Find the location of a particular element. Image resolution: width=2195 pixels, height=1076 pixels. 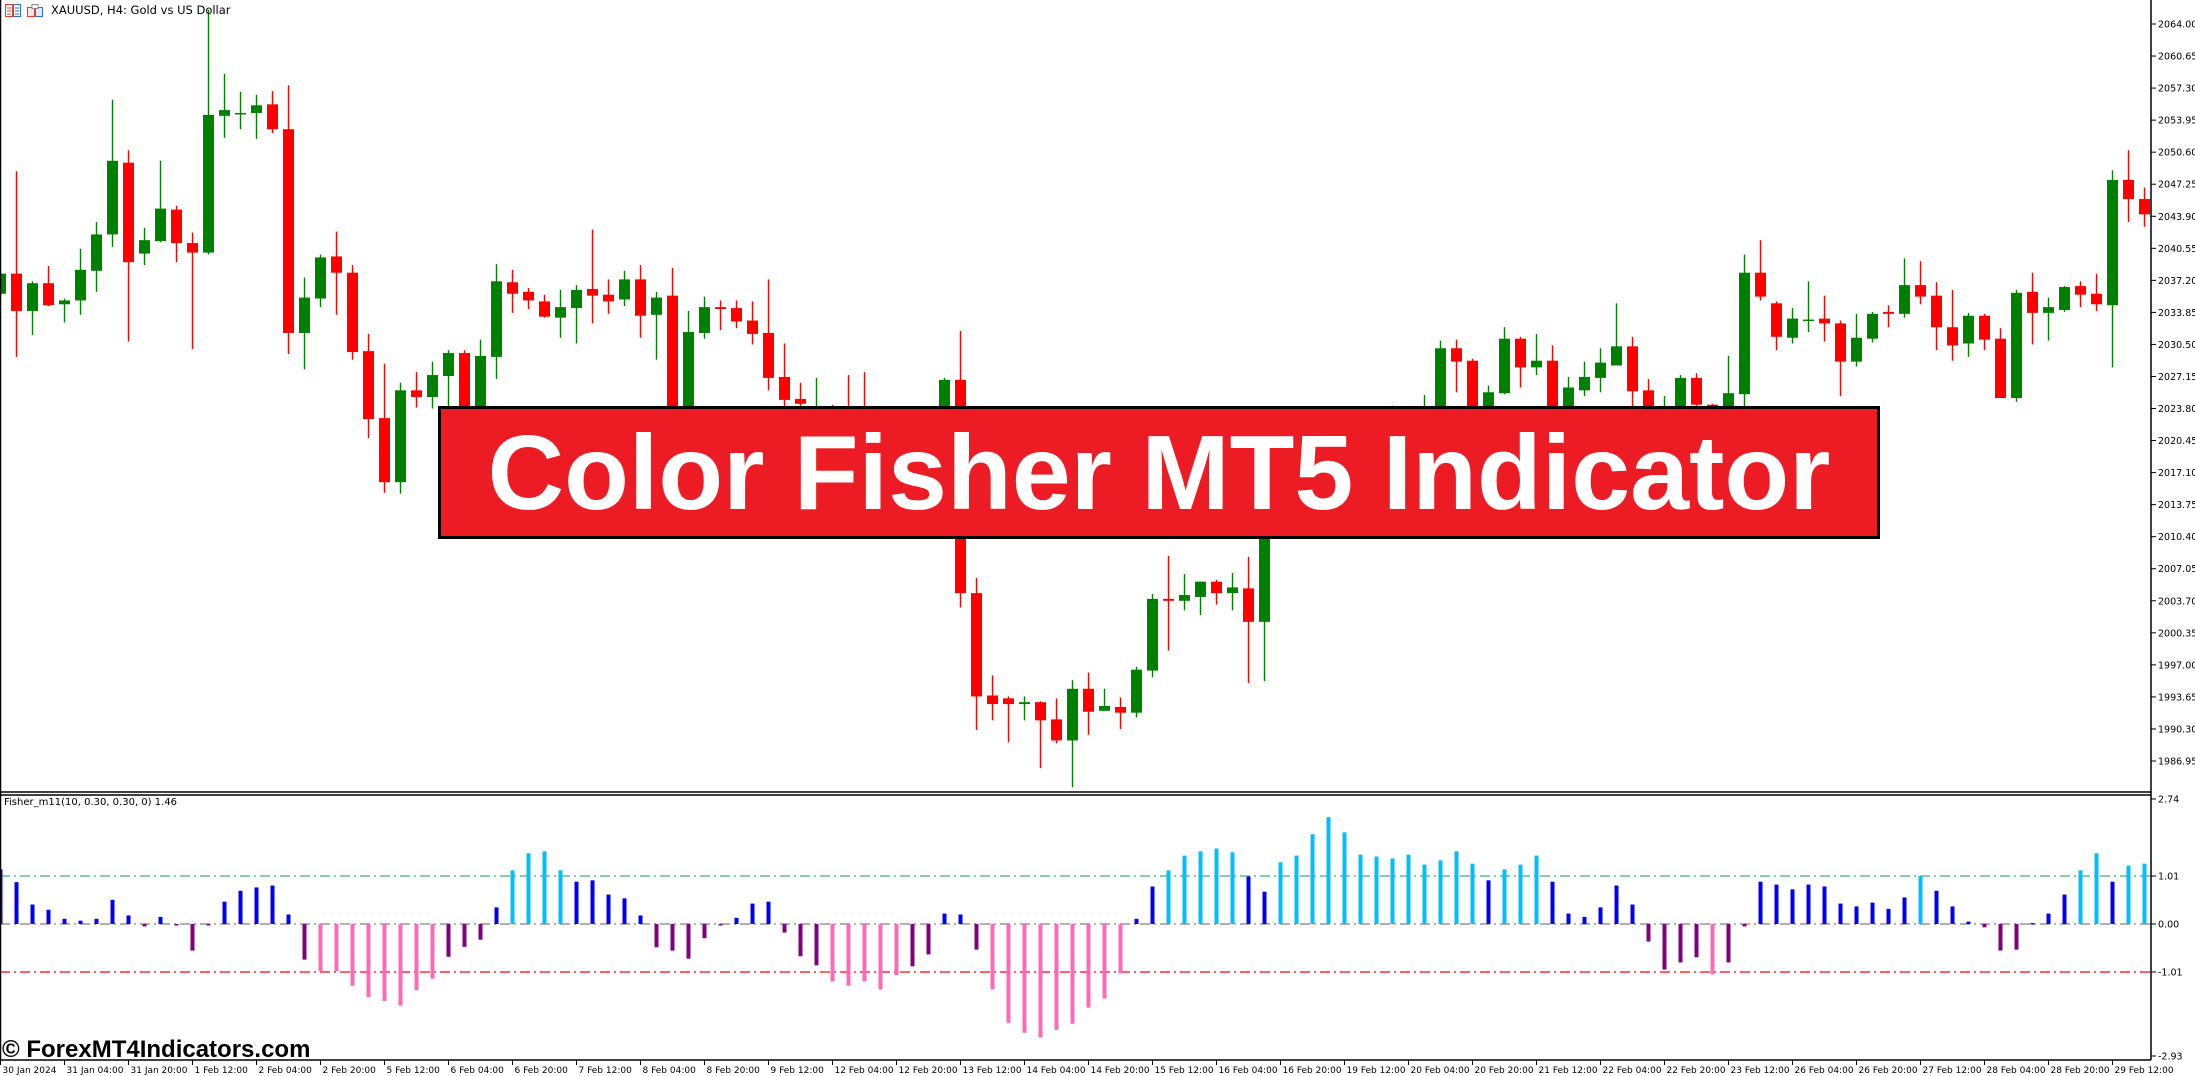

price-label: 2017.10 is located at coordinates (2176, 473).